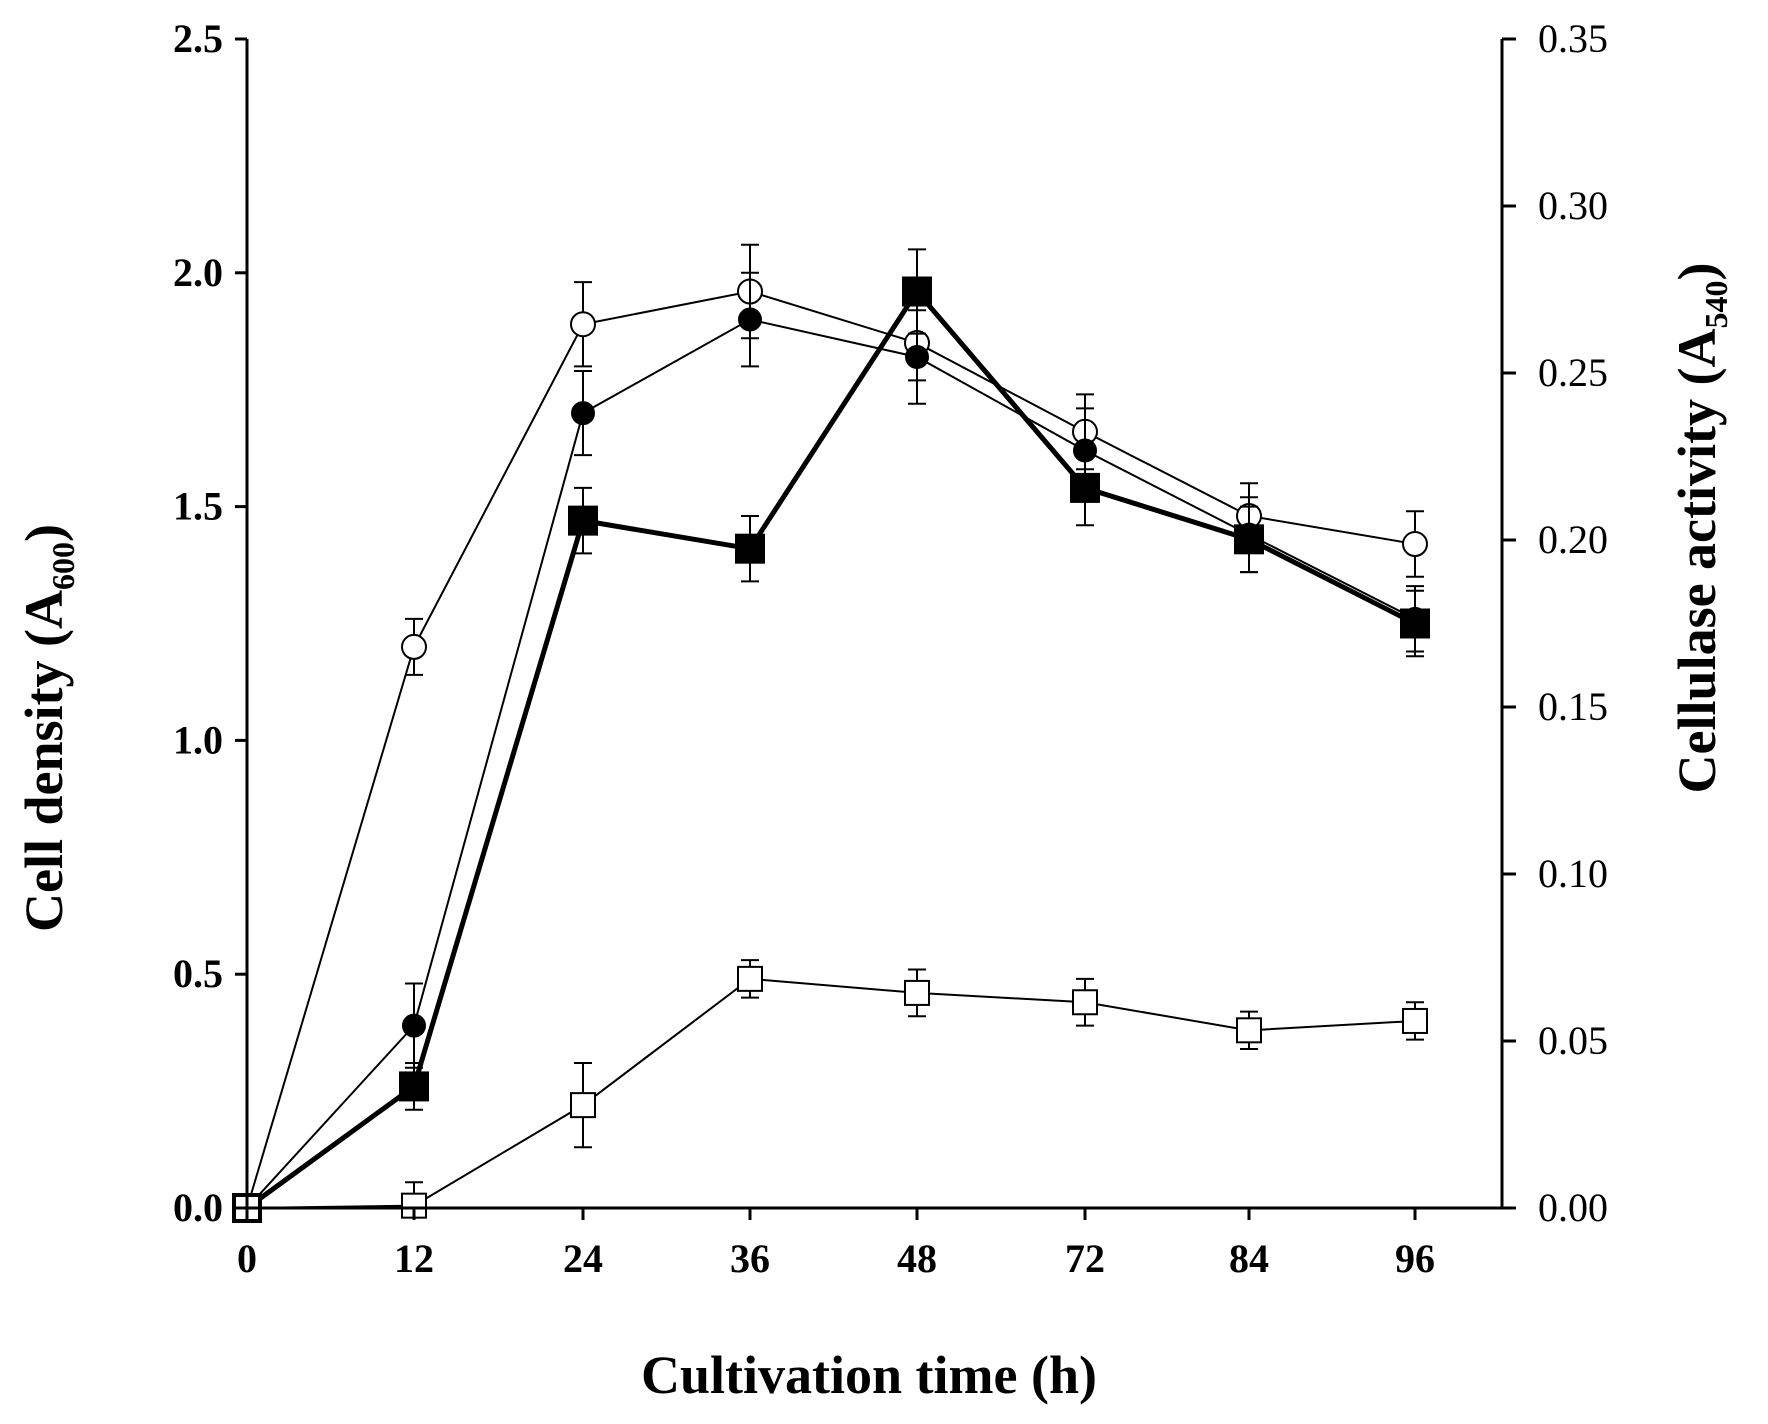 The image size is (1768, 1424). Describe the element at coordinates (247, 1258) in the screenshot. I see `x-tick-label-0: 0` at that location.